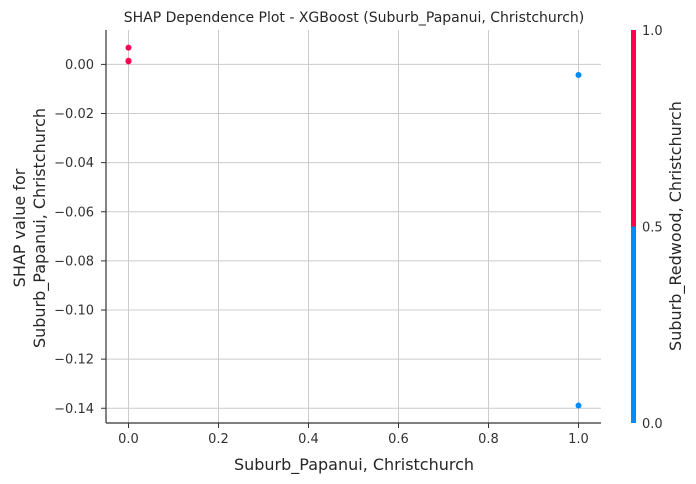 The height and width of the screenshot is (484, 696). I want to click on x-axis-title: Suburb_Papanui, Christchurch, so click(354, 465).